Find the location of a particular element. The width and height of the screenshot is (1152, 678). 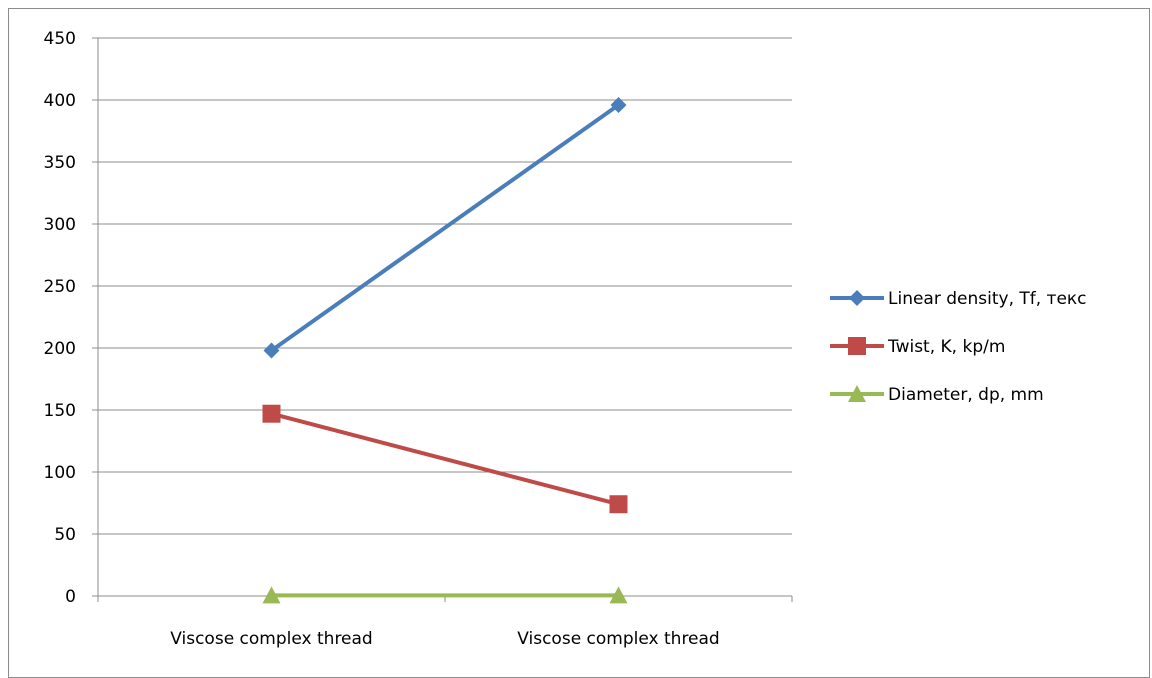

legend-item: Twist, K, kp/m is located at coordinates (917, 347).